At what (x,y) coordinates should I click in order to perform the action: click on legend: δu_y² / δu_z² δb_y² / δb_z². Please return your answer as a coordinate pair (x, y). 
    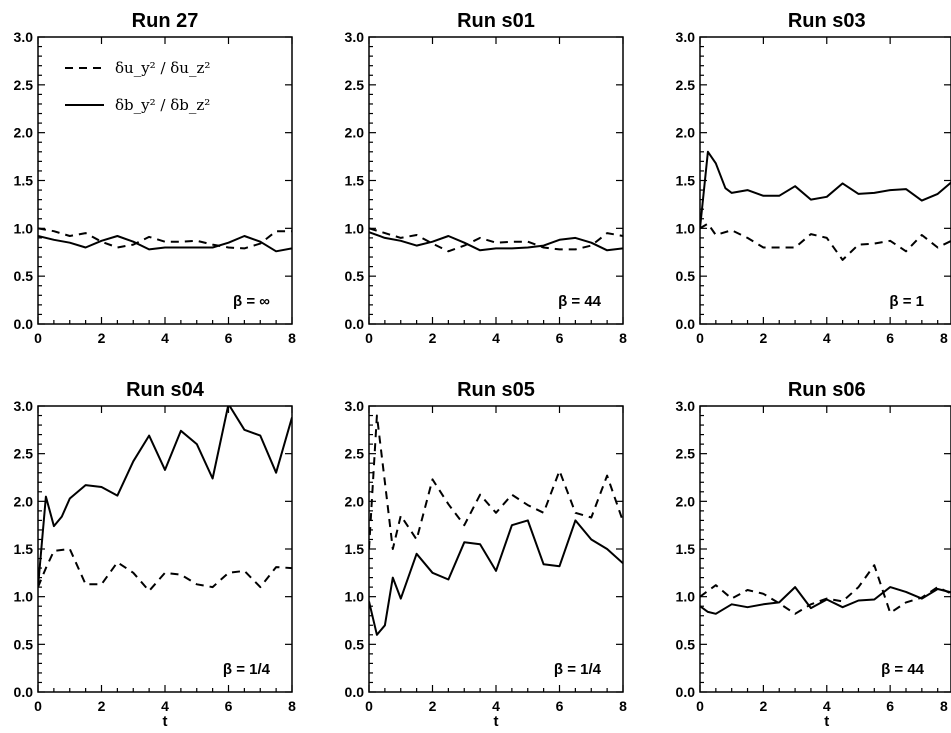
    Looking at the image, I should click on (137, 86).